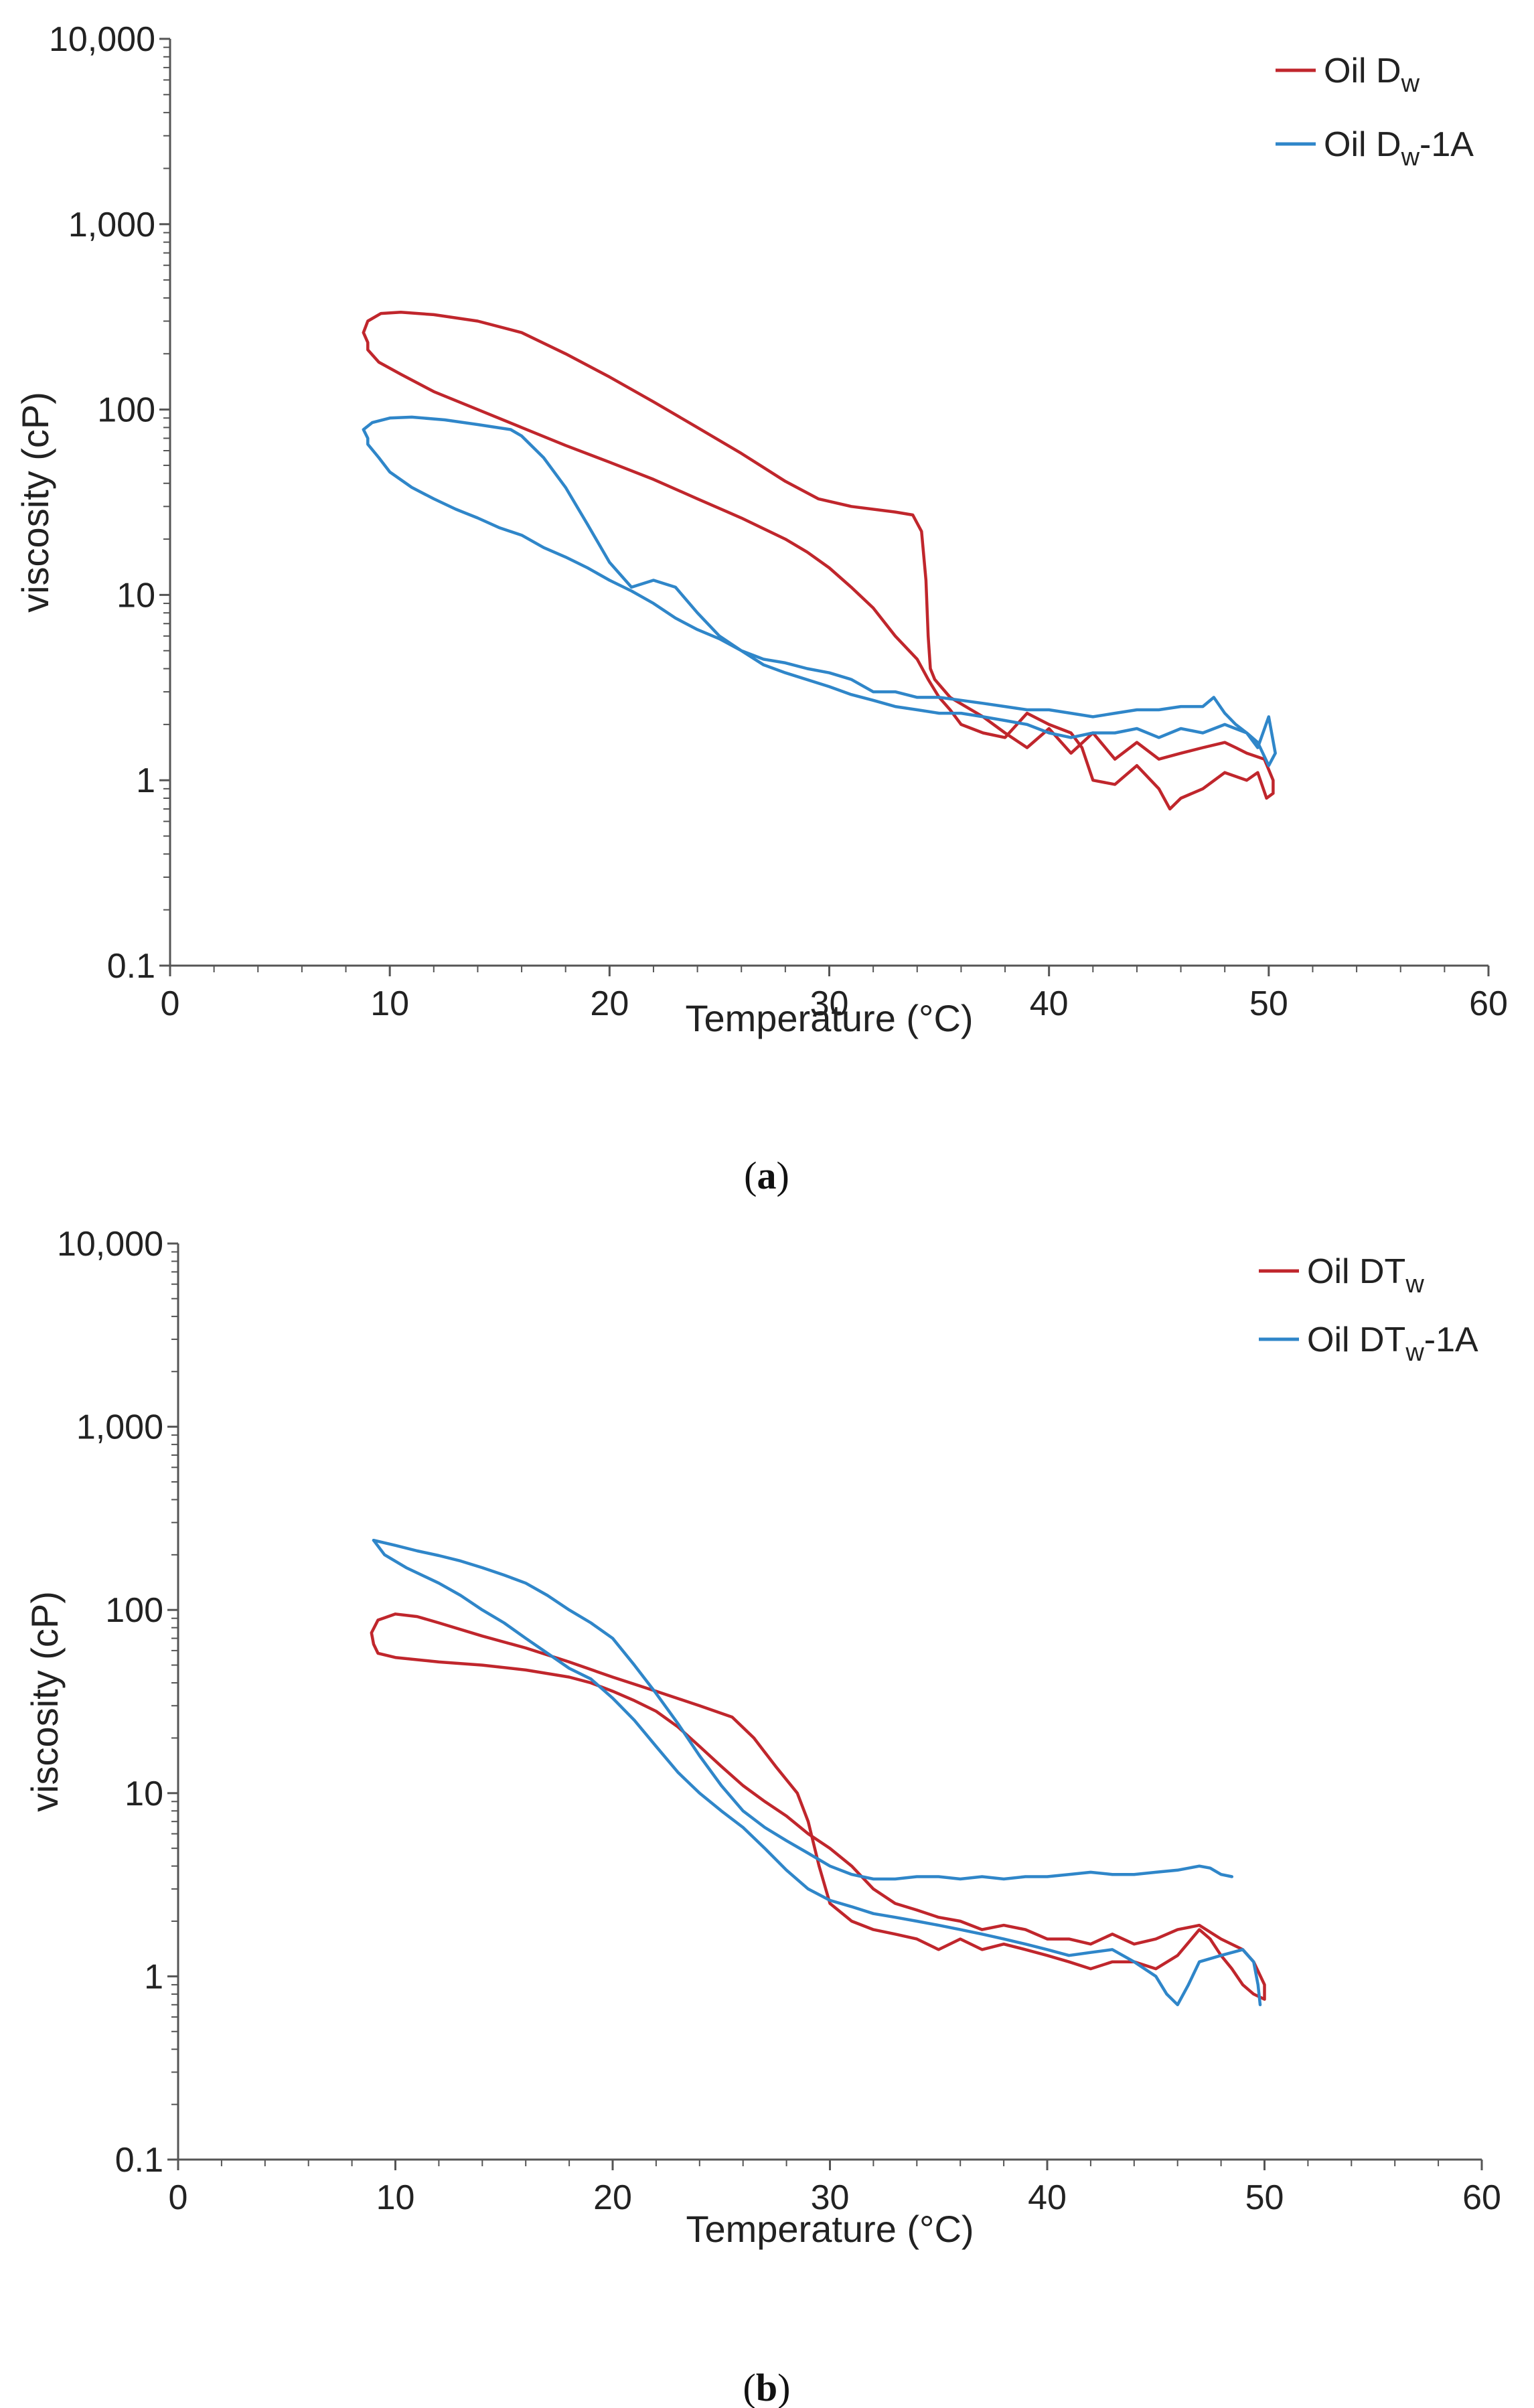 This screenshot has width=1534, height=2408. What do you see at coordinates (35, 502) in the screenshot?
I see `chart-a-ylabel: viscosity (cP)` at bounding box center [35, 502].